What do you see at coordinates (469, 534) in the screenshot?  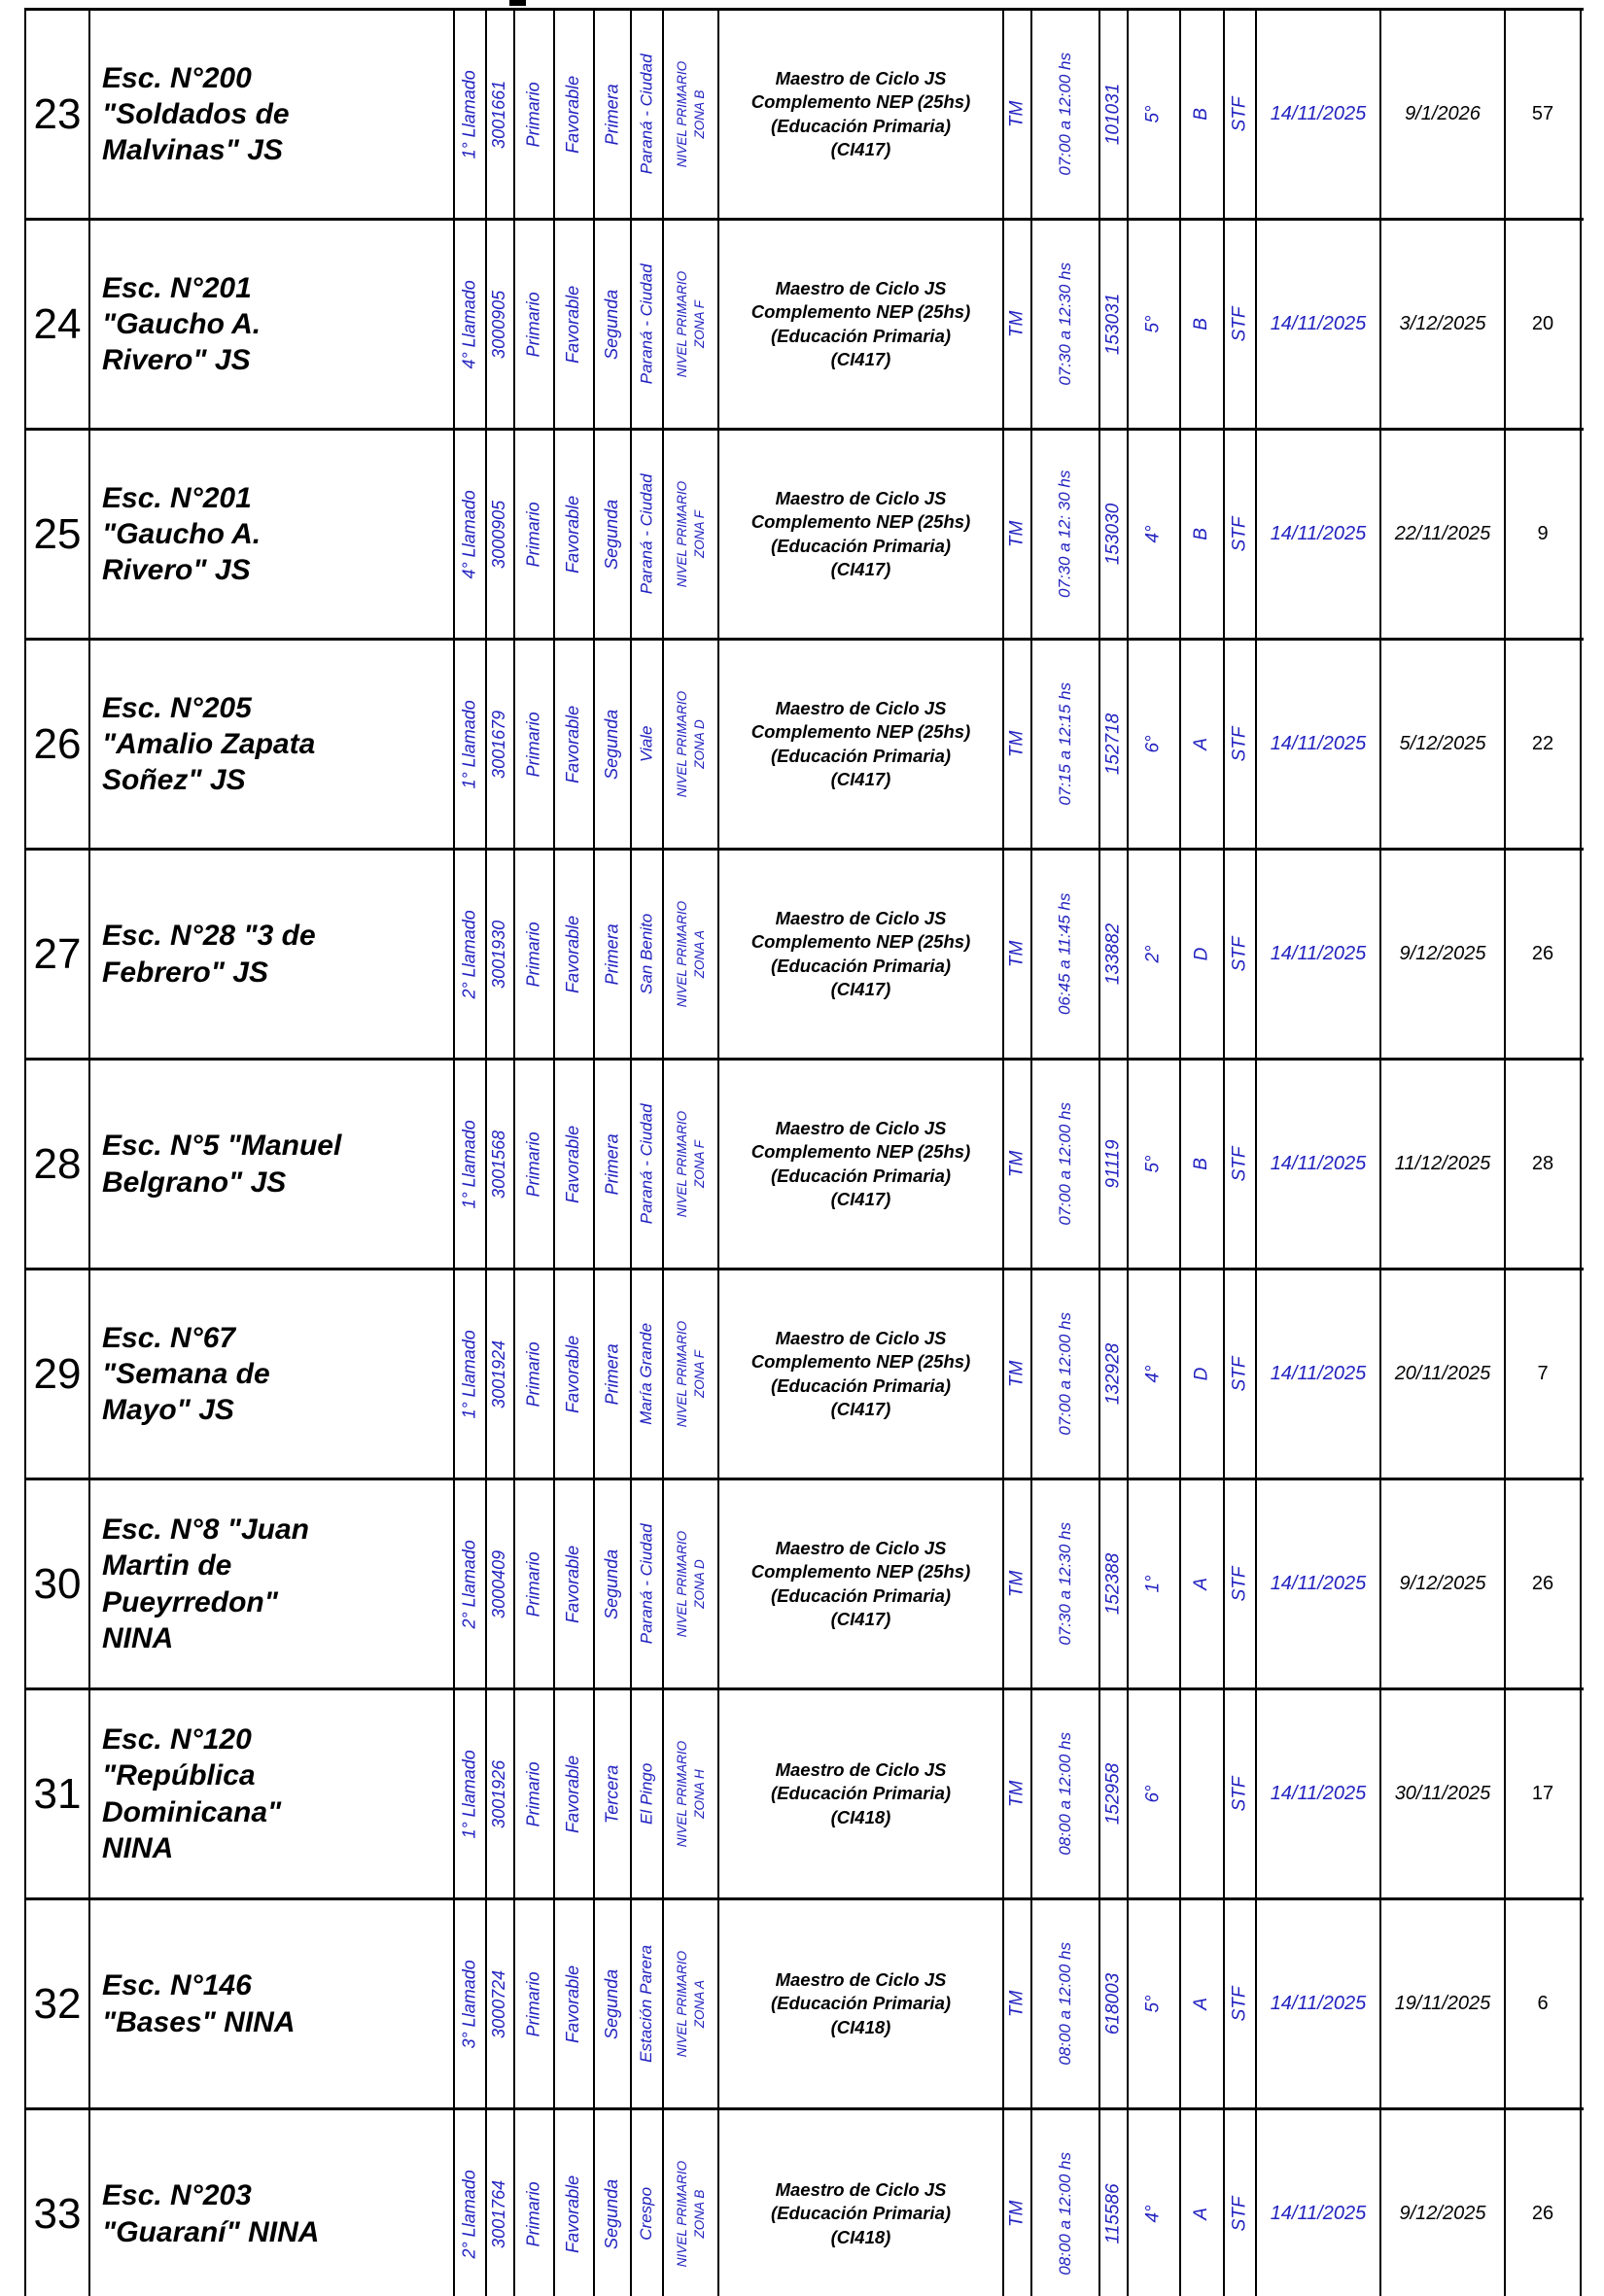 I see `llamado-label: 4° Llamado` at bounding box center [469, 534].